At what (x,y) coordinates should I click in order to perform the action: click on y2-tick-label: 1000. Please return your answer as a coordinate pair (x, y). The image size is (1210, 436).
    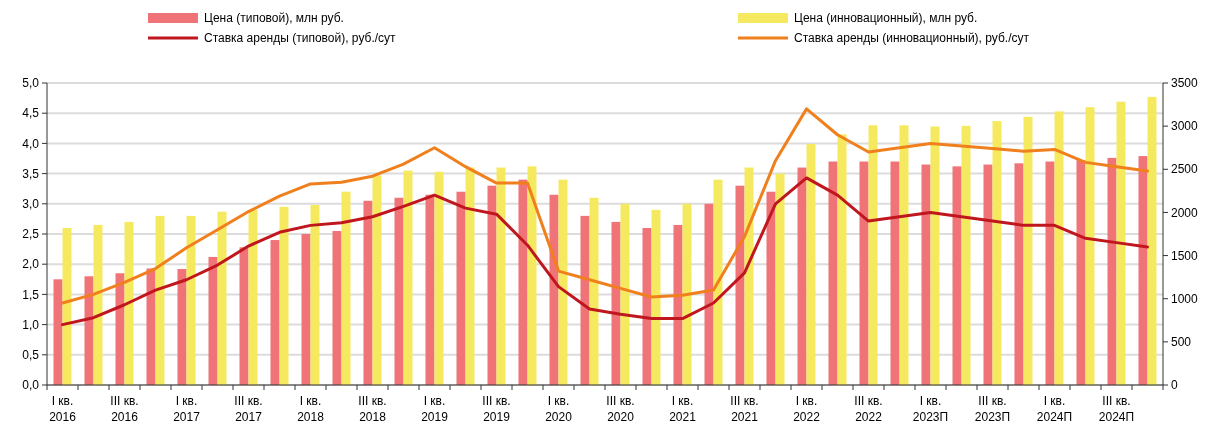
    Looking at the image, I should click on (1185, 298).